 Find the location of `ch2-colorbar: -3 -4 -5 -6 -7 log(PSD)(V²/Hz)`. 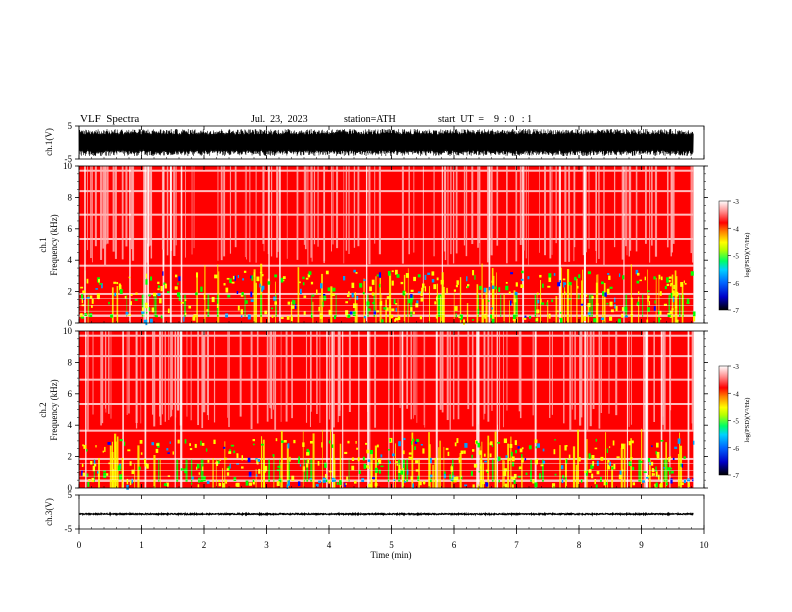

ch2-colorbar: -3 -4 -5 -6 -7 log(PSD)(V²/Hz) is located at coordinates (734, 421).